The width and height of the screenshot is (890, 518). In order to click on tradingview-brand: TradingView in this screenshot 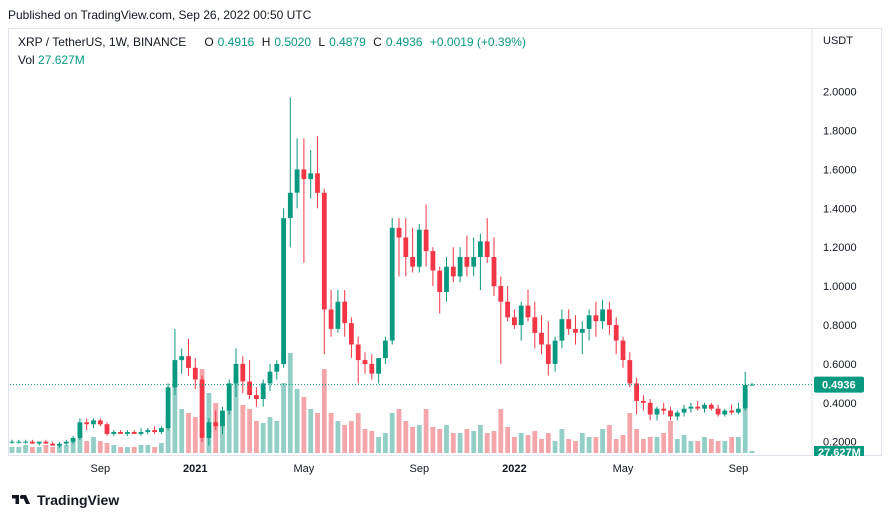, I will do `click(78, 500)`.